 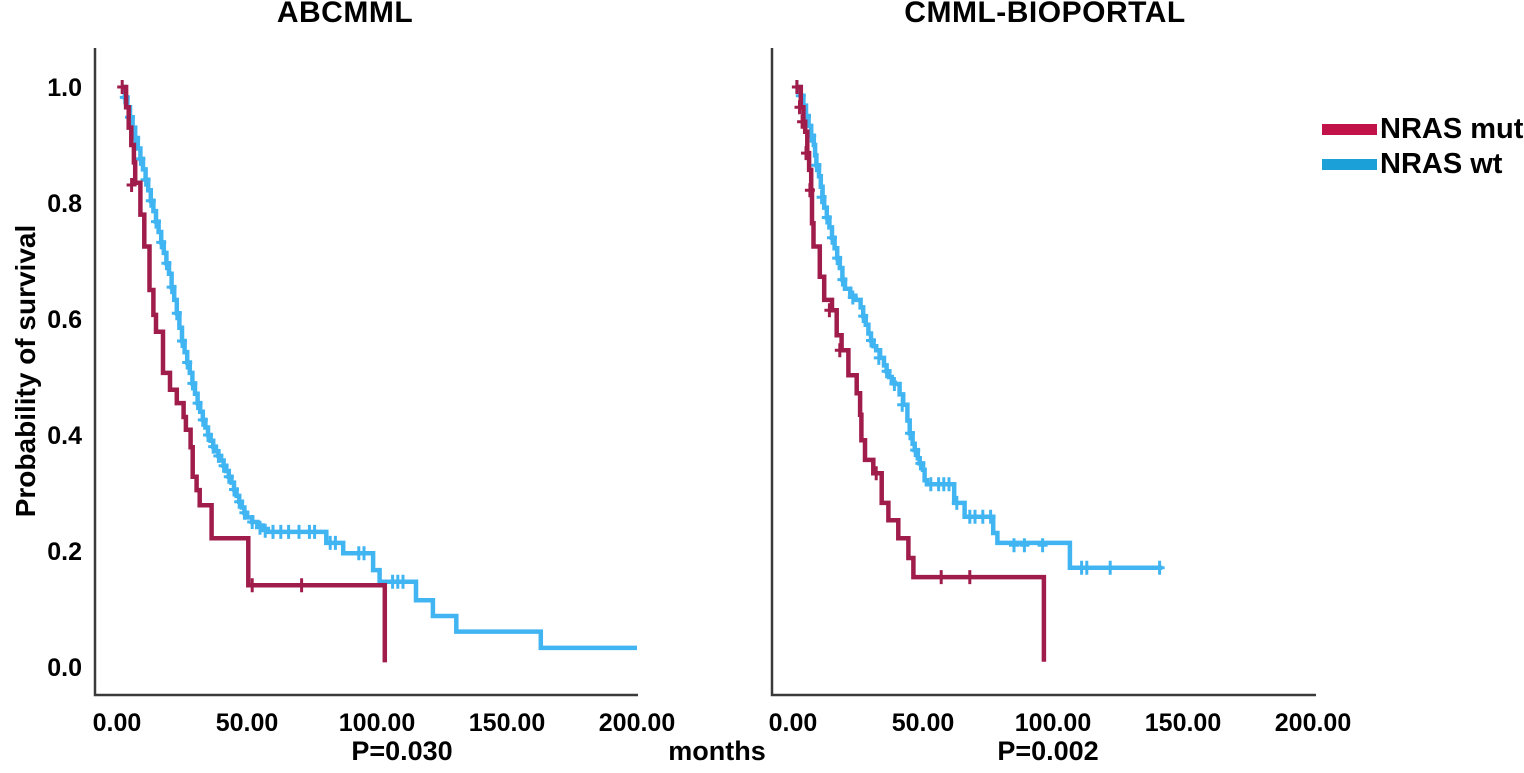 I want to click on y-tick-label: 1.0, so click(x=64, y=88).